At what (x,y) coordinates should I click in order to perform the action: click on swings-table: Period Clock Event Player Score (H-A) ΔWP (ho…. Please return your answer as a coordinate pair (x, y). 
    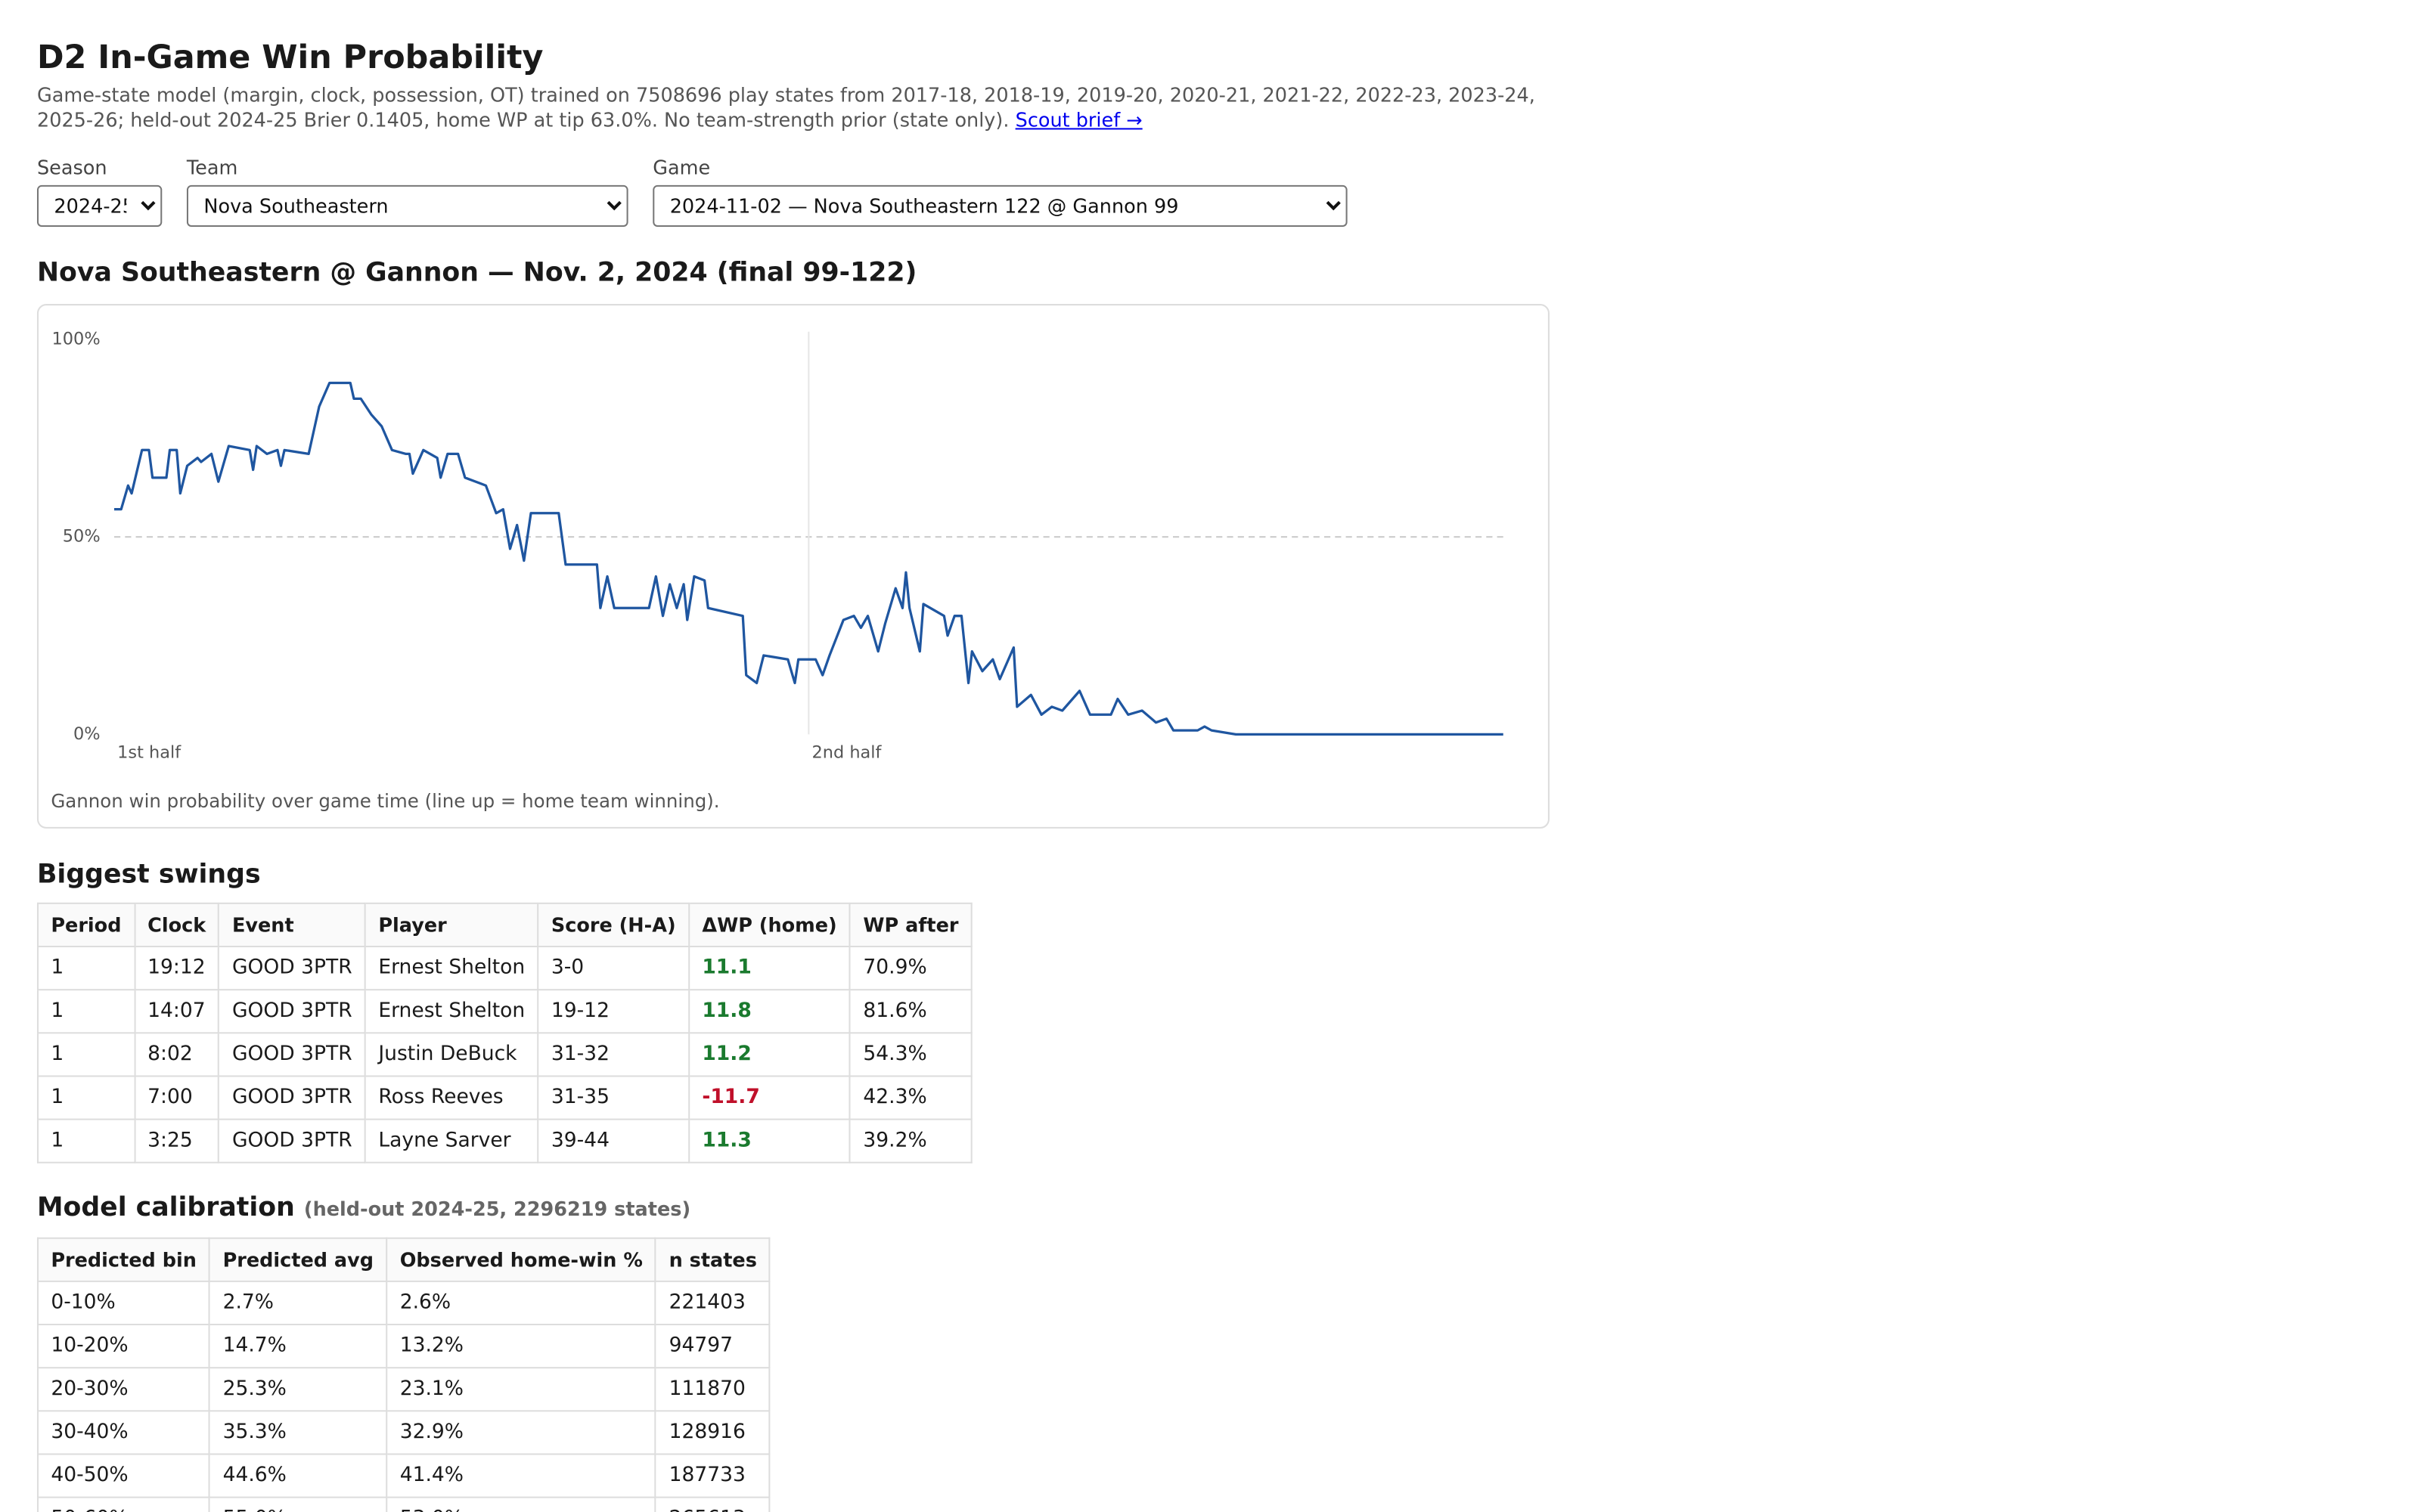
    Looking at the image, I should click on (504, 1032).